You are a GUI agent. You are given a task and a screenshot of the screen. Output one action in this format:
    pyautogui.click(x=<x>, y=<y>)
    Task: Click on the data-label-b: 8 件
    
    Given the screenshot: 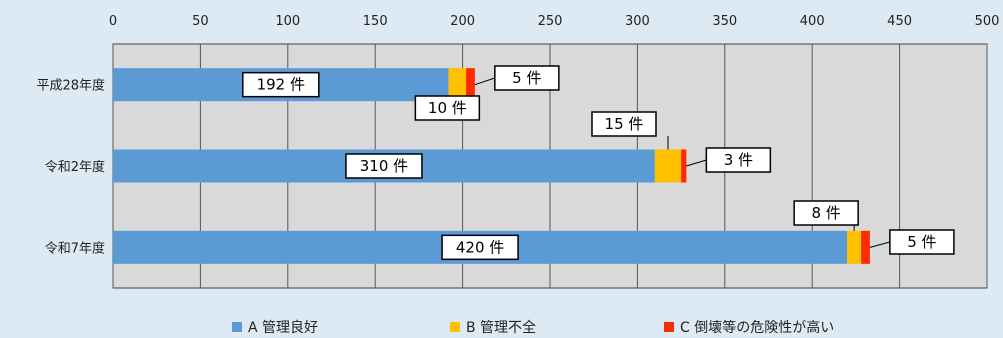 What is the action you would take?
    pyautogui.click(x=825, y=213)
    